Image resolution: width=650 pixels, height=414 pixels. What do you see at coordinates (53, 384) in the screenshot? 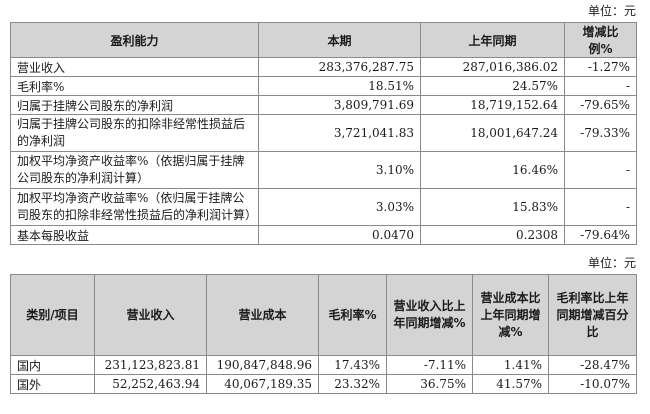
I see `row-label: 国外` at bounding box center [53, 384].